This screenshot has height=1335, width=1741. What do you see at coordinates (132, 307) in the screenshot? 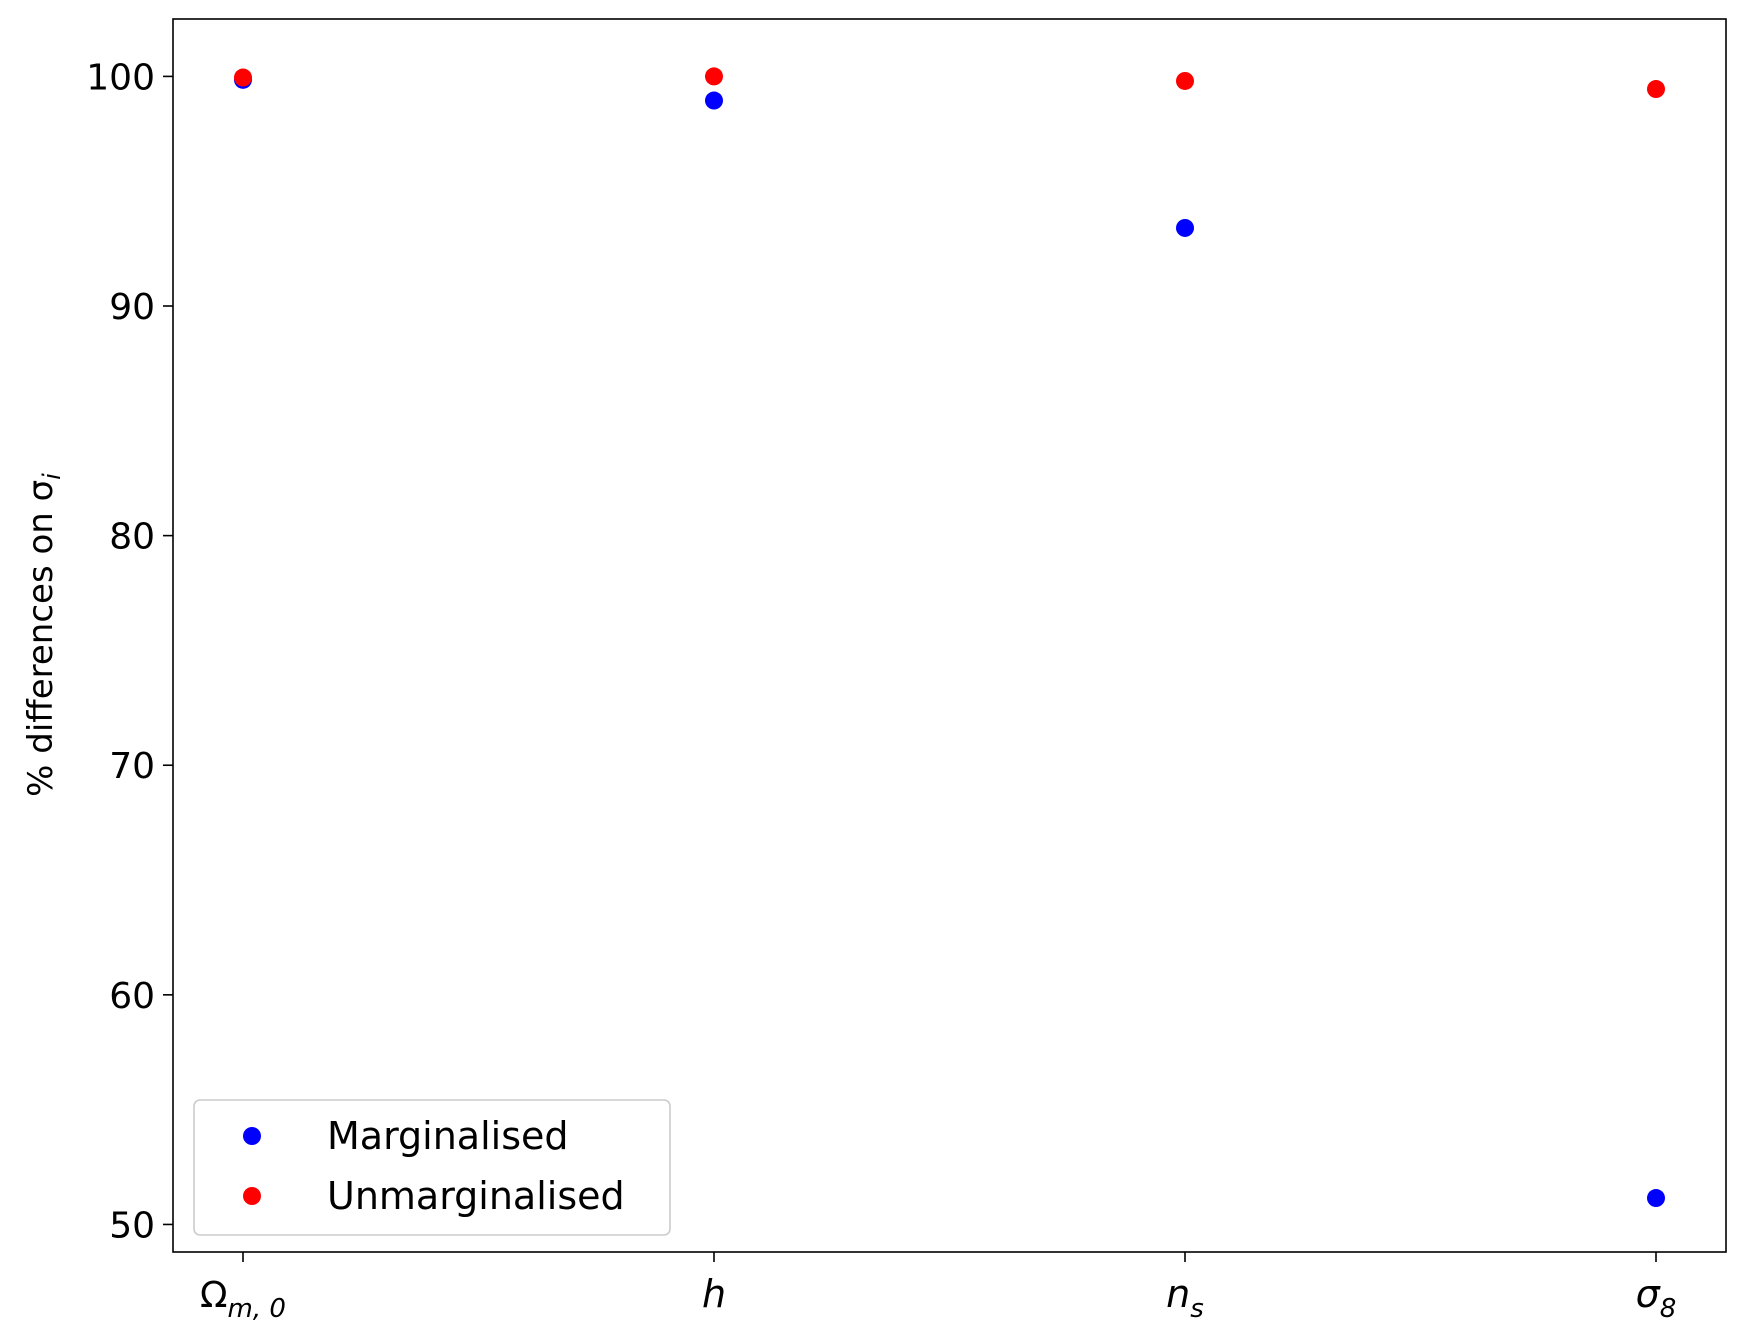
I see `y-tick-label: 90` at bounding box center [132, 307].